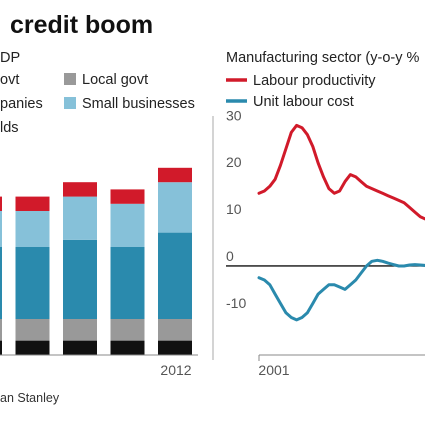 Image resolution: width=425 pixels, height=430 pixels. Describe the element at coordinates (81, 25) in the screenshot. I see `headline: credit boom` at that location.